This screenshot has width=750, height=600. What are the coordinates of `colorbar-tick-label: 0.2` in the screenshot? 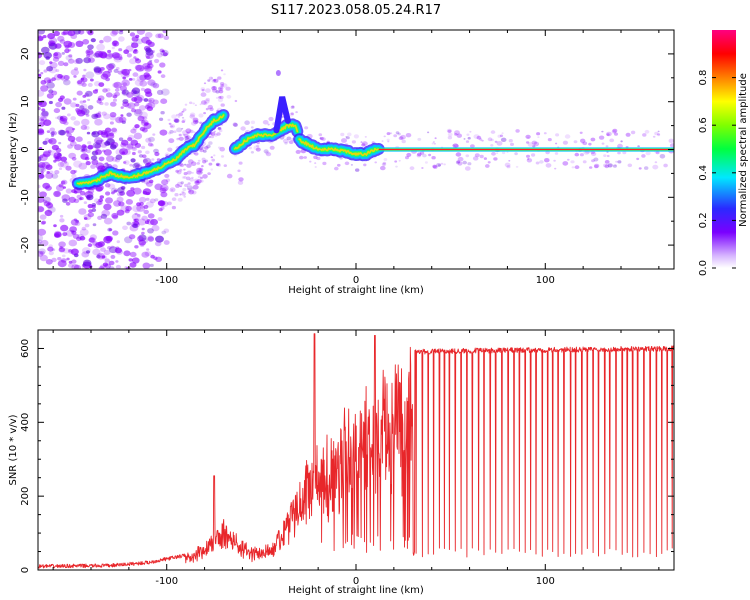 It's located at (703, 220).